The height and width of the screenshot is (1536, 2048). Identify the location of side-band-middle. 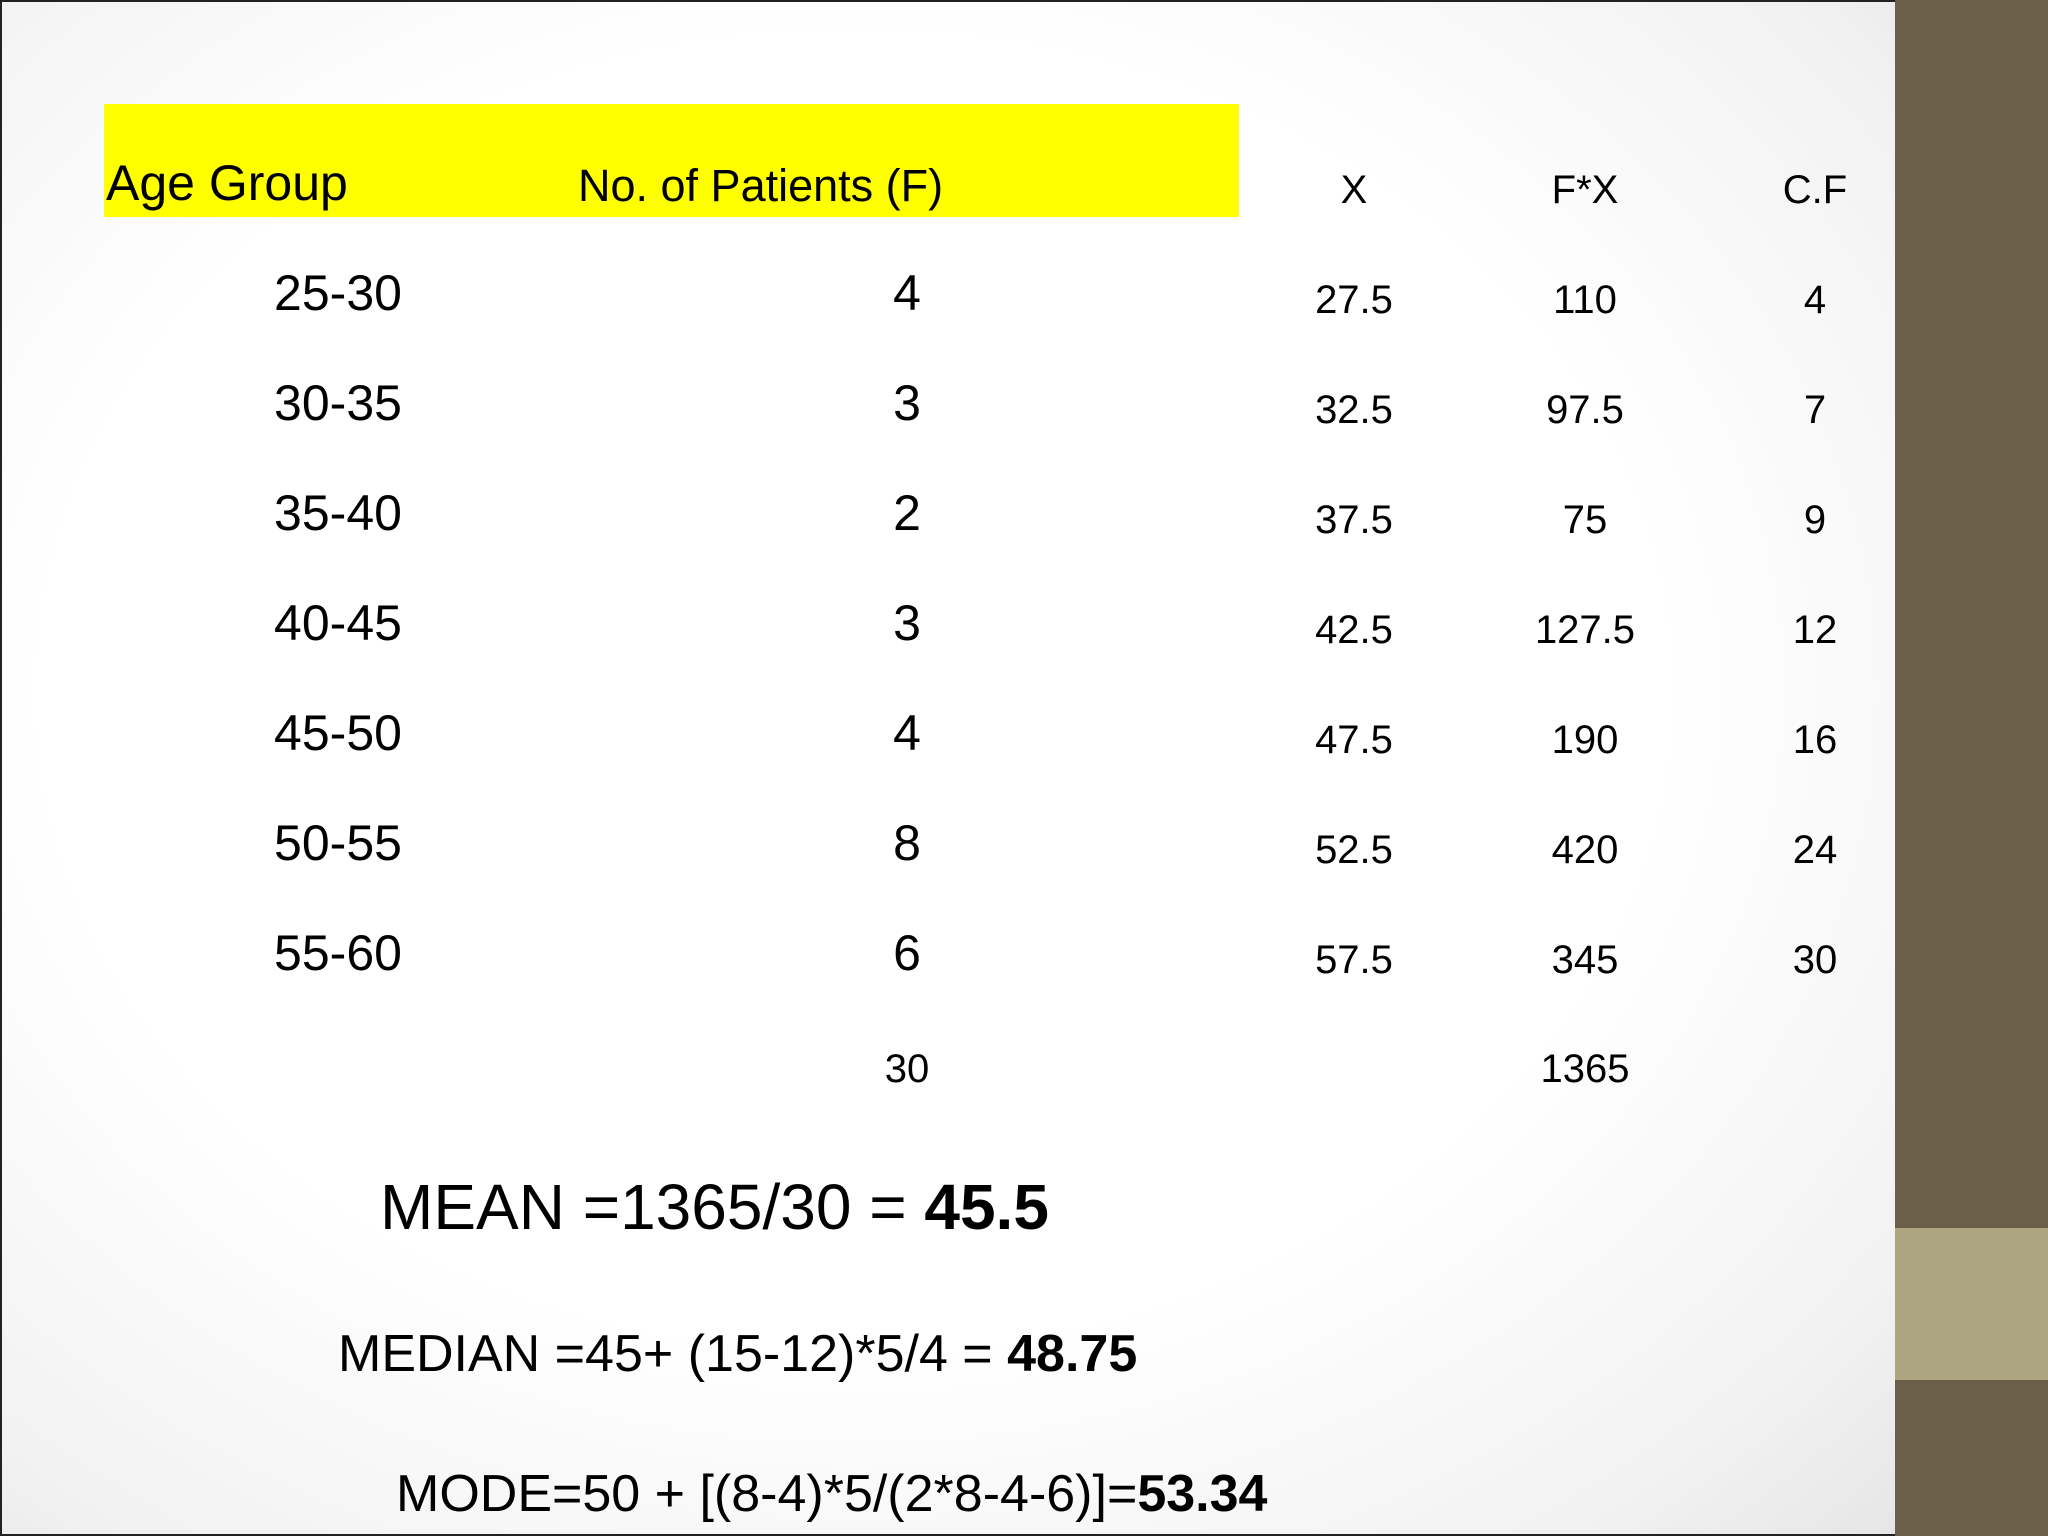
(1971, 1304).